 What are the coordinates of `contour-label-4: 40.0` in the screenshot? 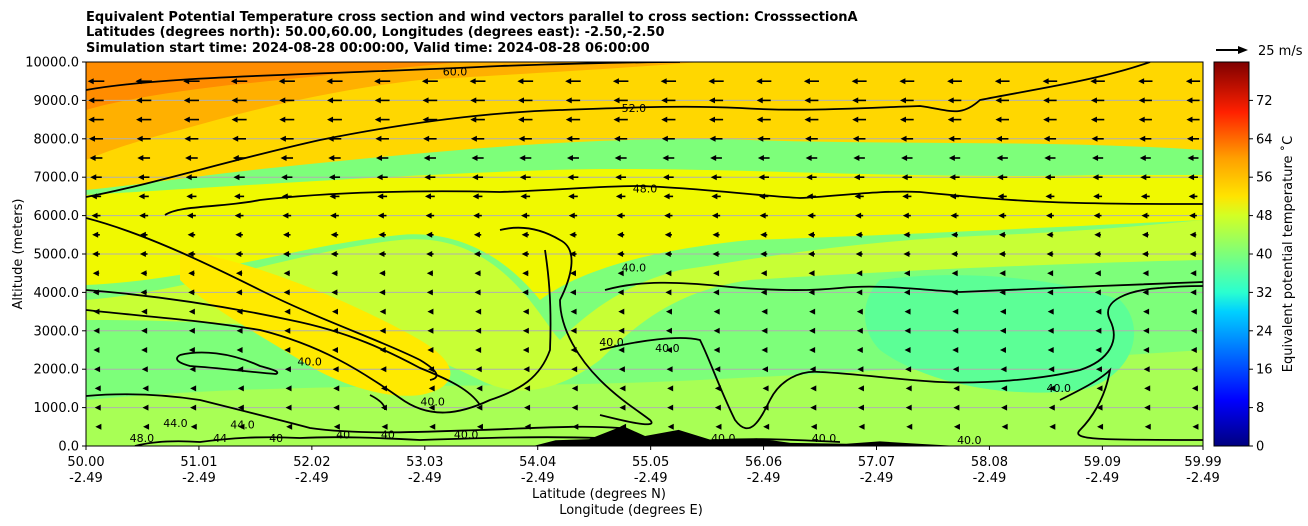 It's located at (611, 342).